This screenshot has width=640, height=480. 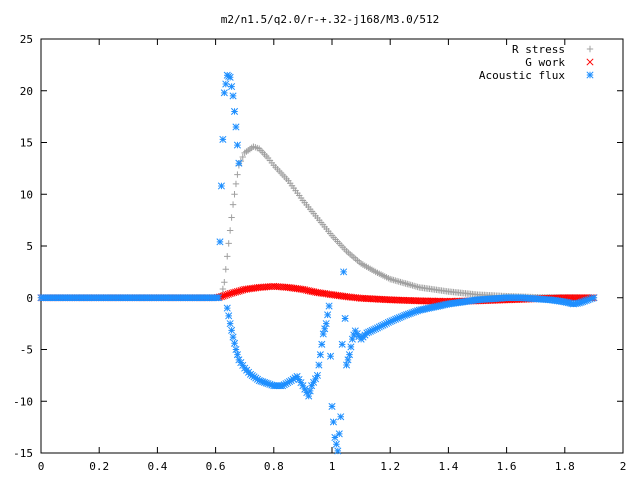 I want to click on x-tick-label: 0.6, so click(x=216, y=466).